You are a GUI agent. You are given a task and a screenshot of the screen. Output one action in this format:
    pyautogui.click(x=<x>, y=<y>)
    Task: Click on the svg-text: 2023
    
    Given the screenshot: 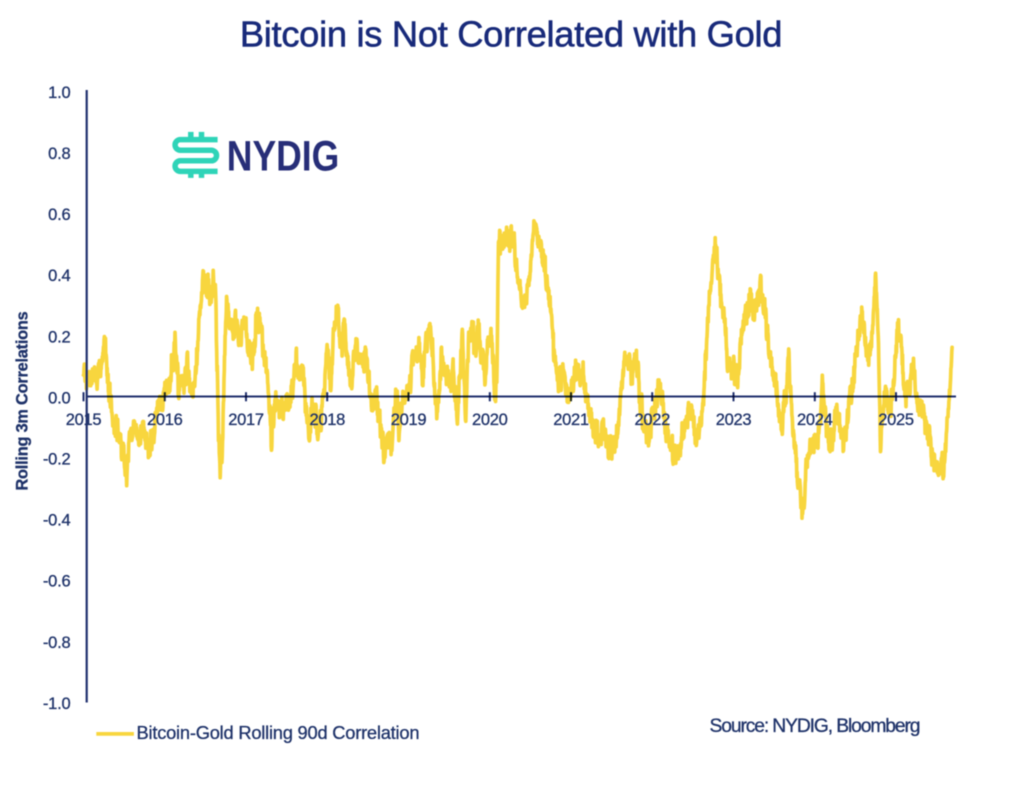 What is the action you would take?
    pyautogui.click(x=734, y=420)
    